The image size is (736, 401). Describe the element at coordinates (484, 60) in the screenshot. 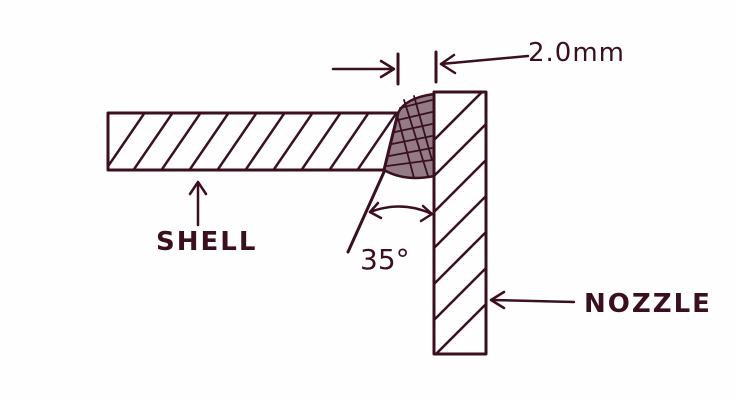

I see `gap-arrow-right` at that location.